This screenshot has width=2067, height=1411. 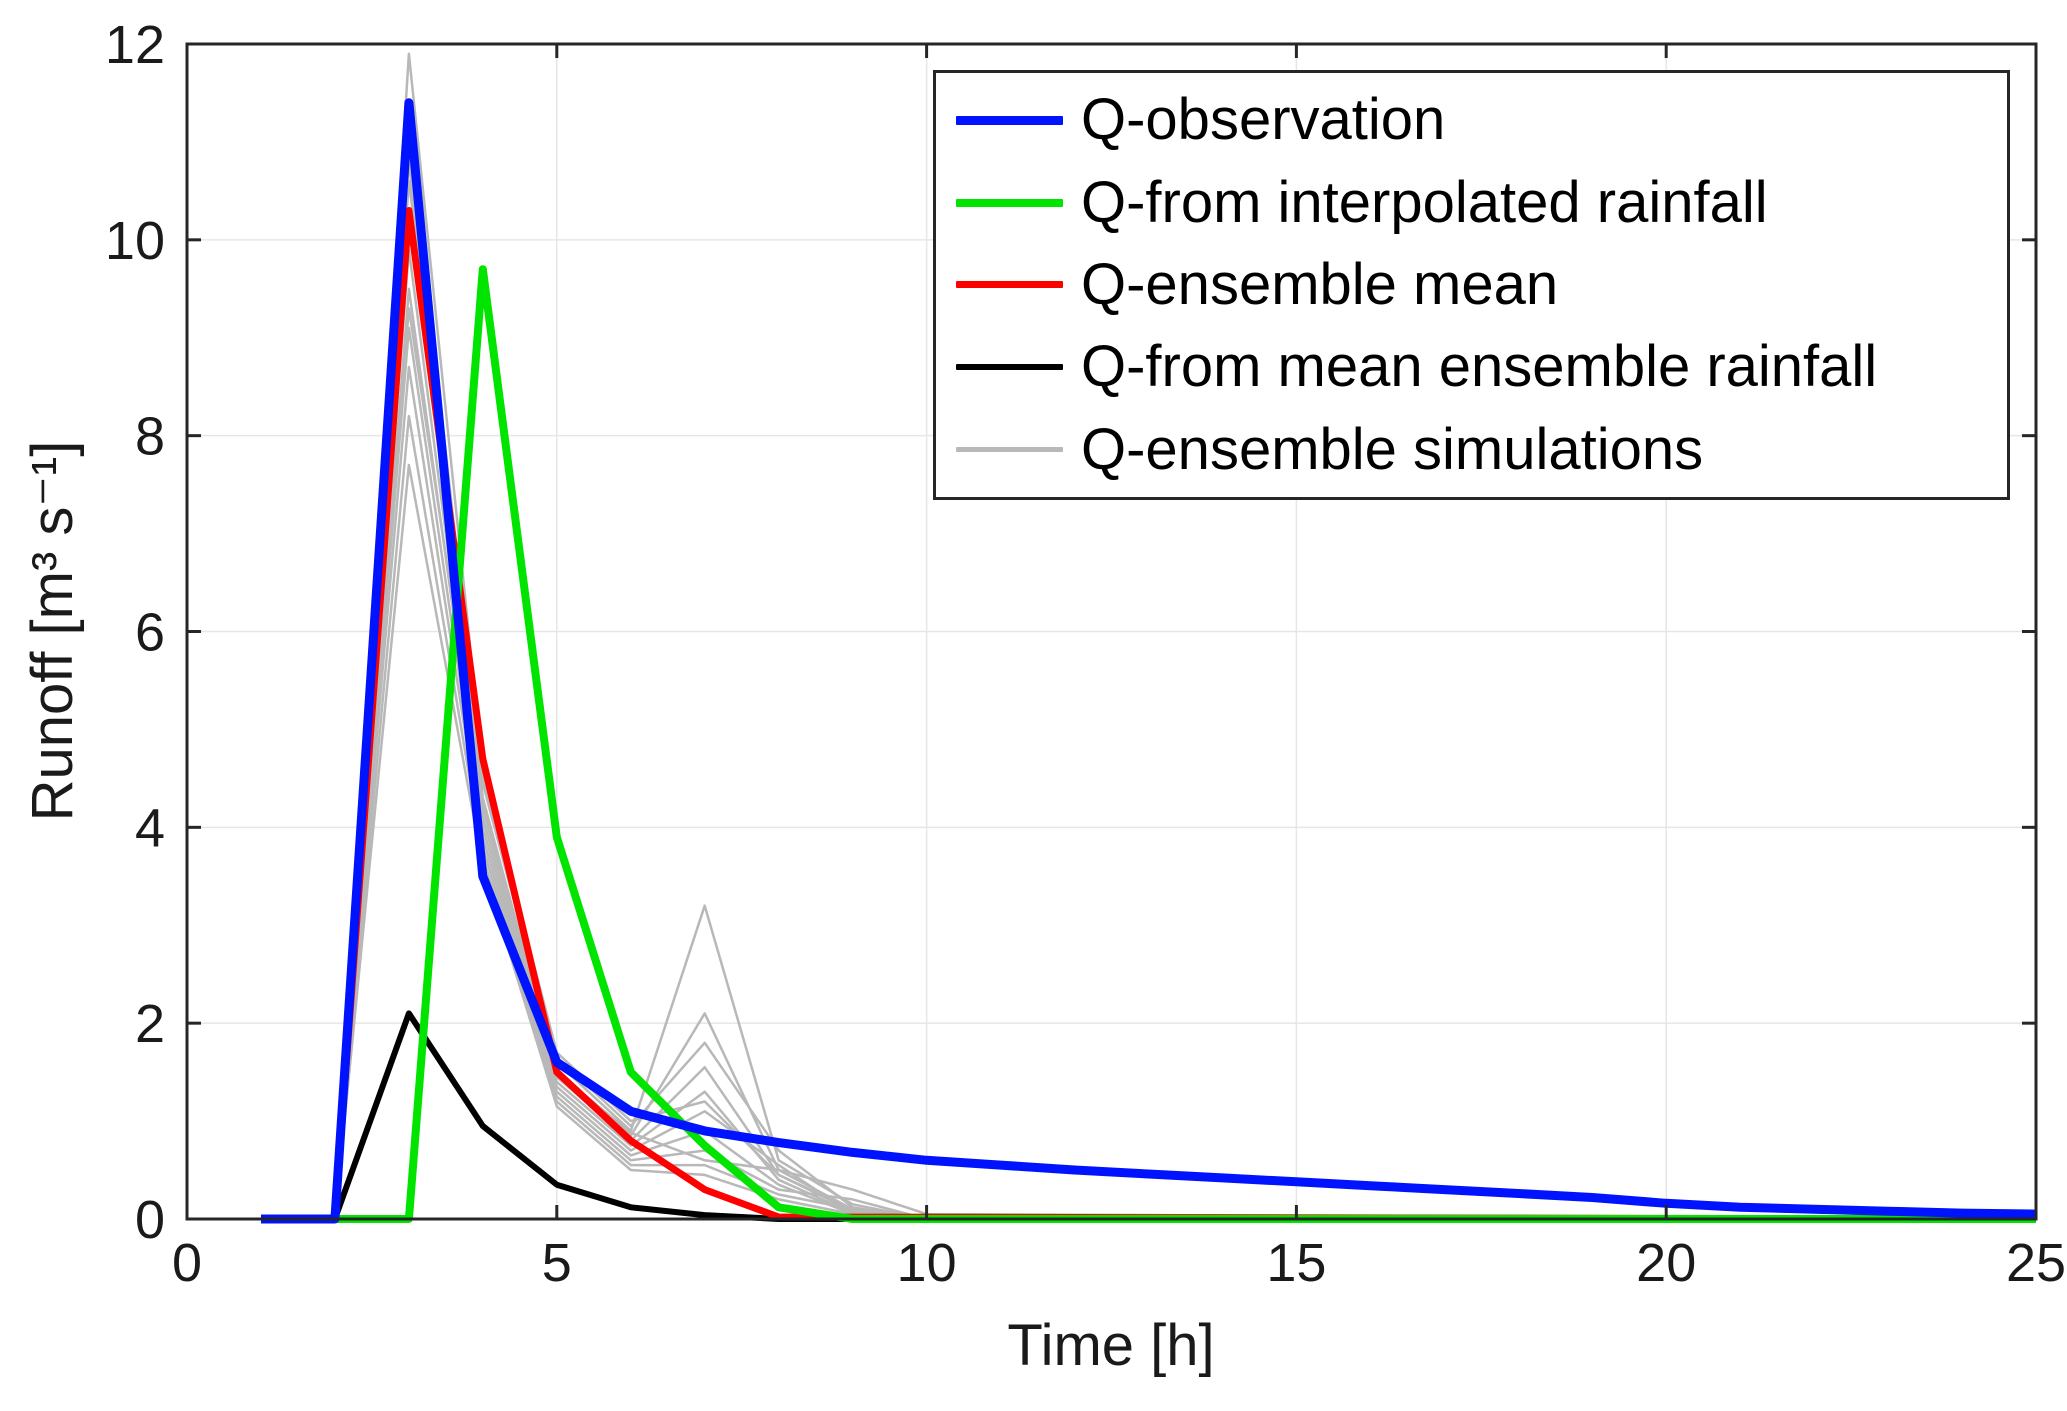 I want to click on legend-entry: Q-from mean ensemble rainfall, so click(x=1476, y=367).